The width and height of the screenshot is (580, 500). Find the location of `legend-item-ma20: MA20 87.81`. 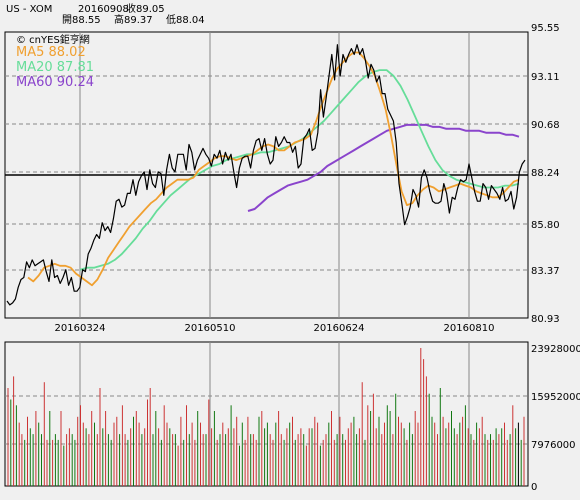

legend-item-ma20: MA20 87.81 is located at coordinates (55, 67).